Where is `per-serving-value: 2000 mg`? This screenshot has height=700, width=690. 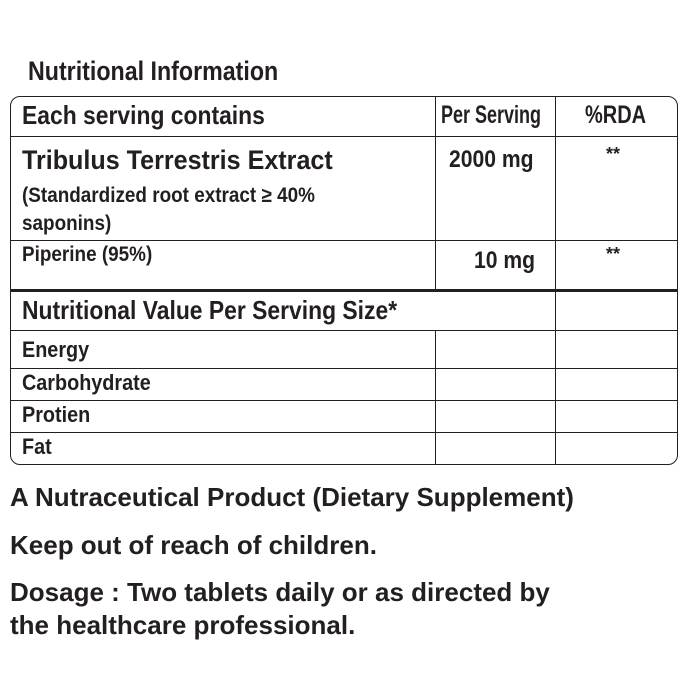
per-serving-value: 2000 mg is located at coordinates (491, 159).